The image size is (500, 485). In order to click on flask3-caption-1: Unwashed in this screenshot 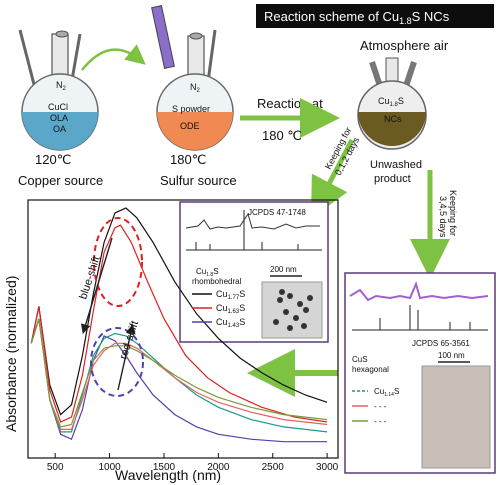, I will do `click(396, 165)`.